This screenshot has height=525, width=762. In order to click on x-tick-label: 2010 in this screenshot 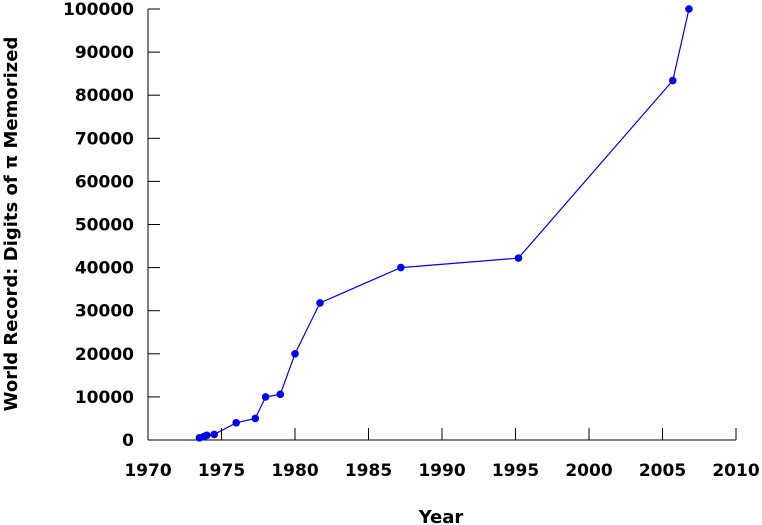, I will do `click(735, 471)`.